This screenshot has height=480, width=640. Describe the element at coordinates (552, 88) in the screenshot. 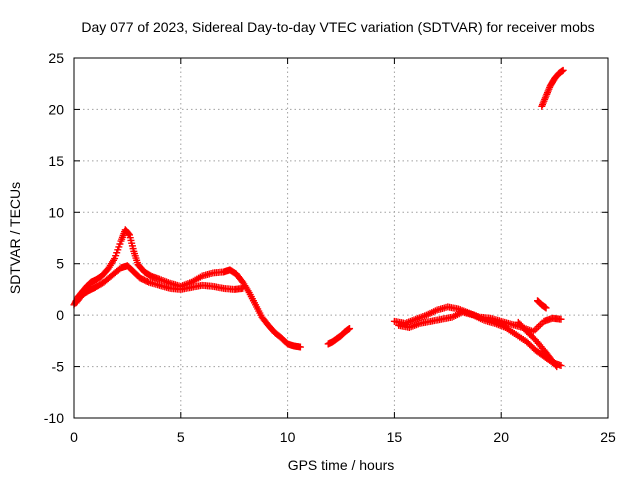

I see `series-segment-evening-high` at that location.